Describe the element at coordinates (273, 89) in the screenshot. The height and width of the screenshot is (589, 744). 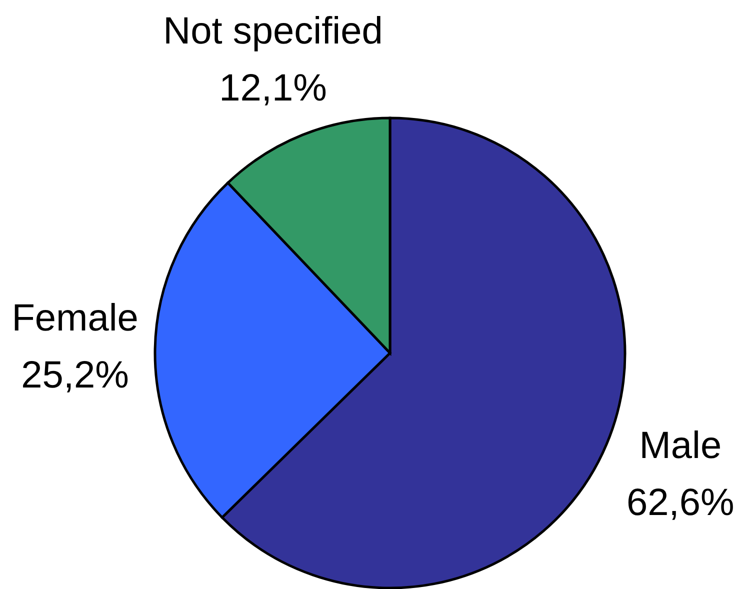
I see `data-label: 12,1%` at that location.